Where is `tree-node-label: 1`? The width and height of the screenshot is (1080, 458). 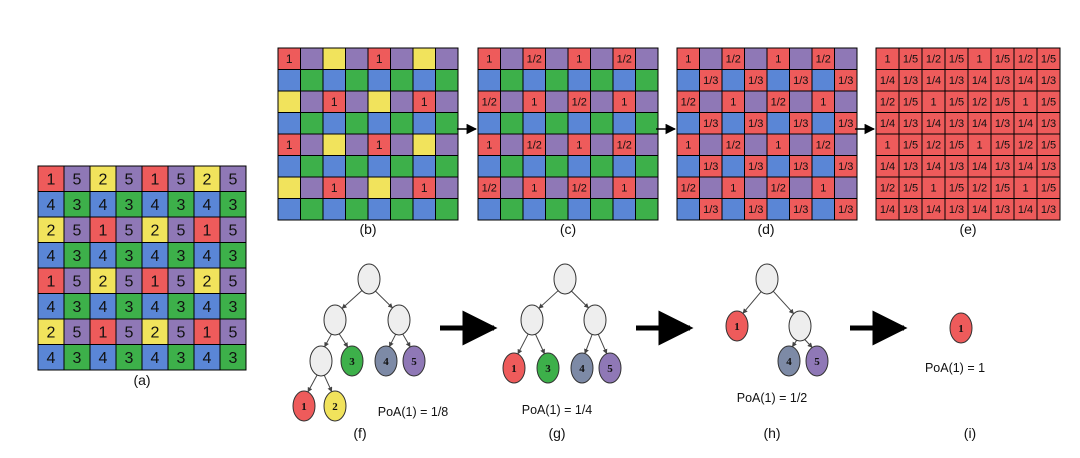
tree-node-label: 1 is located at coordinates (737, 327).